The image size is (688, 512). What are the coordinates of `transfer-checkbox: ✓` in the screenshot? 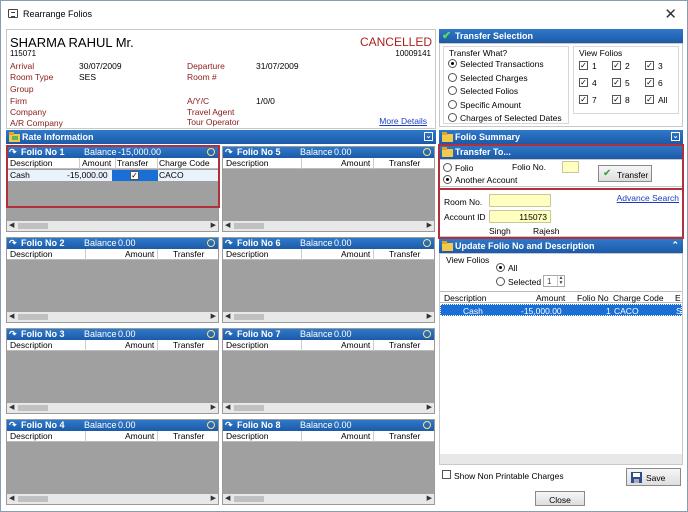 It's located at (134, 175).